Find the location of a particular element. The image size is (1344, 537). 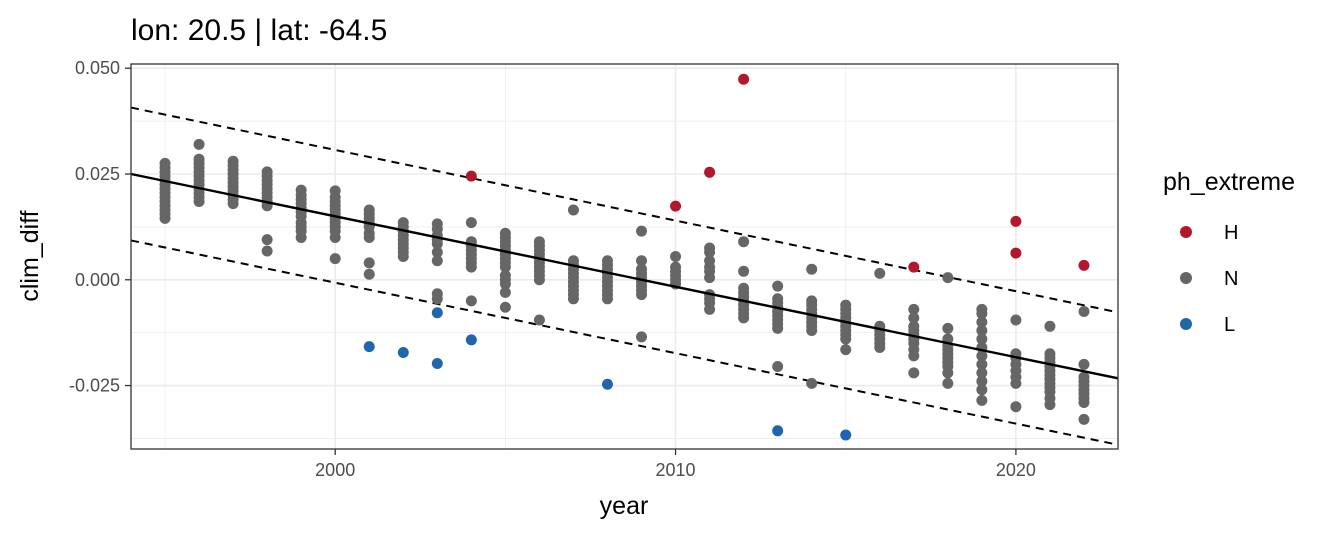

y-axis: -0.025 0.000 0.025 0.050 is located at coordinates (100, 227).